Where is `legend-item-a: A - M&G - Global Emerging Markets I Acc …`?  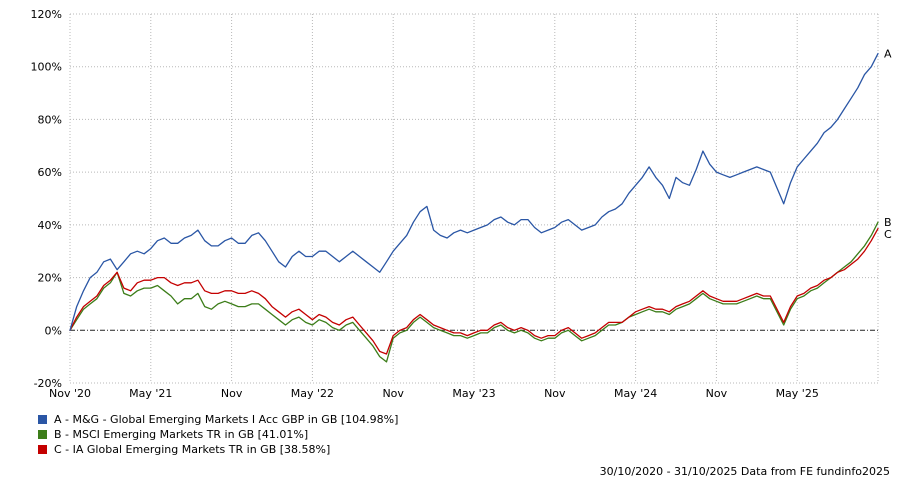
legend-item-a: A - M&G - Global Emerging Markets I Acc … is located at coordinates (218, 419).